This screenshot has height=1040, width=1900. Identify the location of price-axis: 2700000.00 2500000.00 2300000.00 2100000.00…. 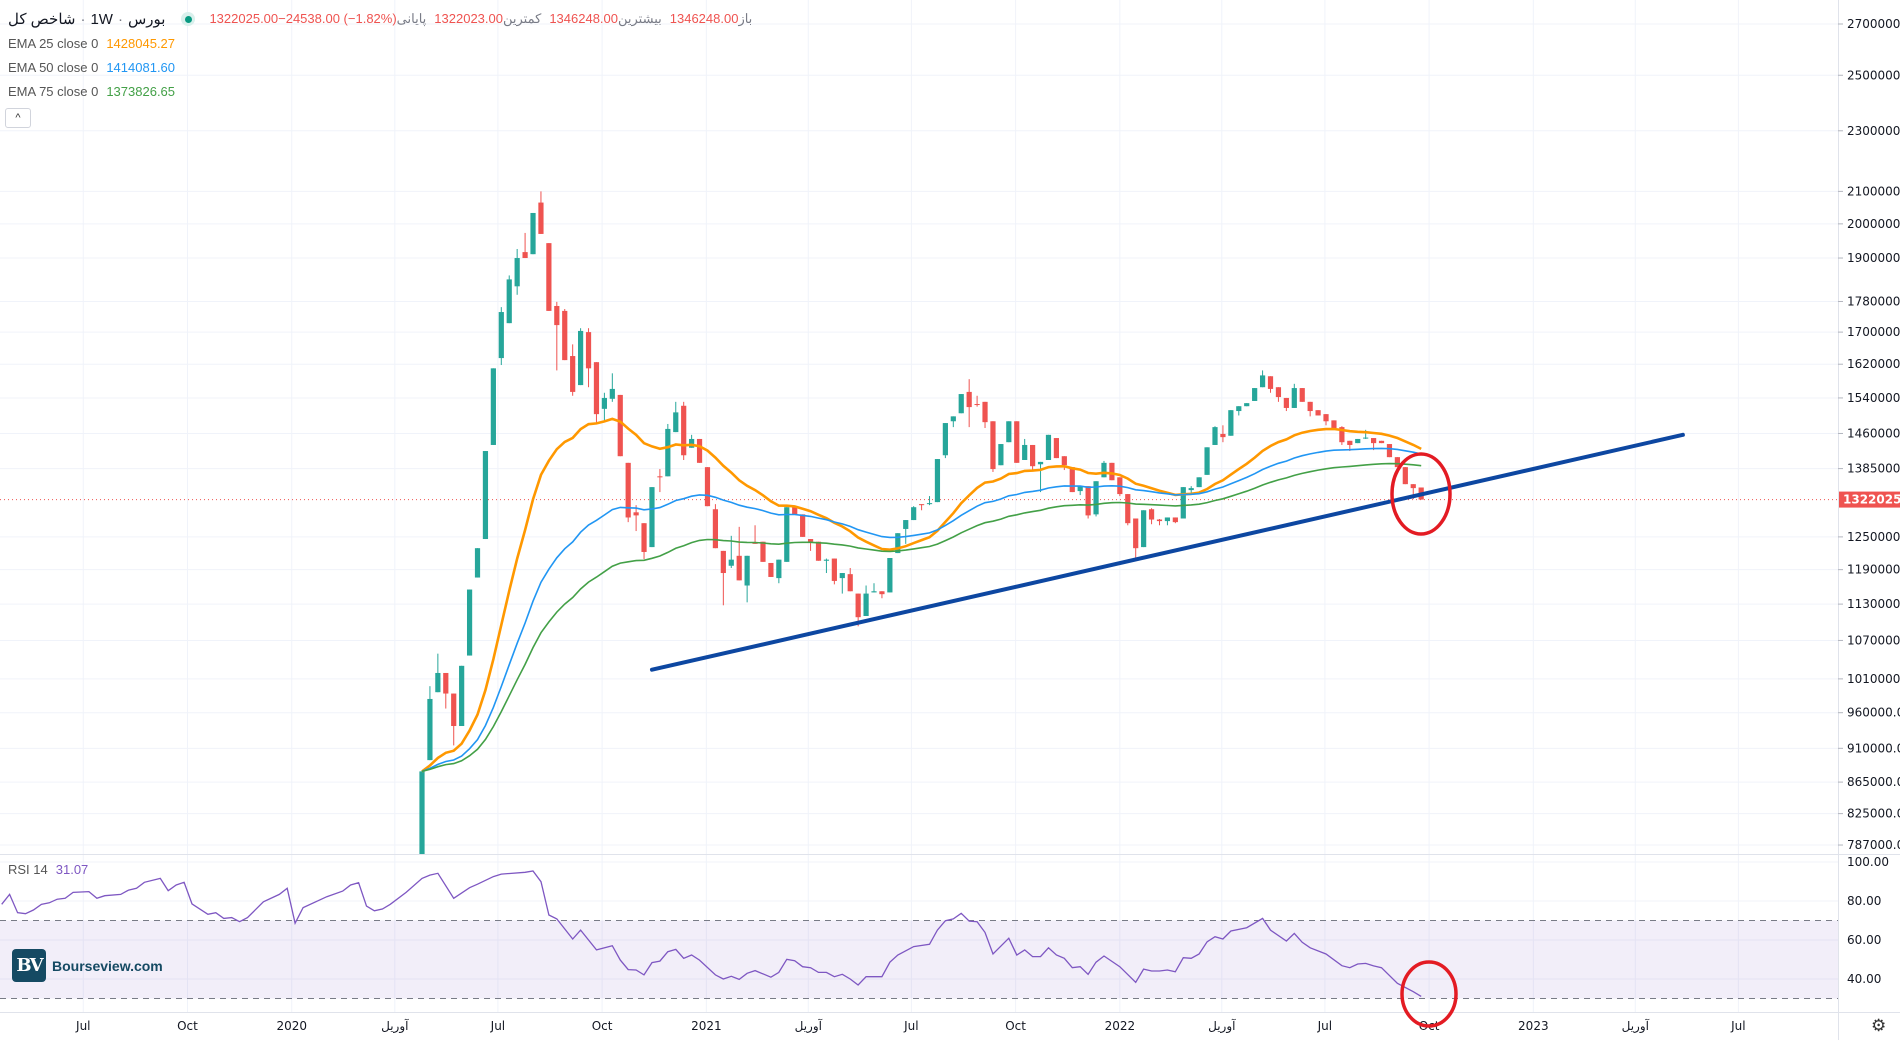
(1869, 434).